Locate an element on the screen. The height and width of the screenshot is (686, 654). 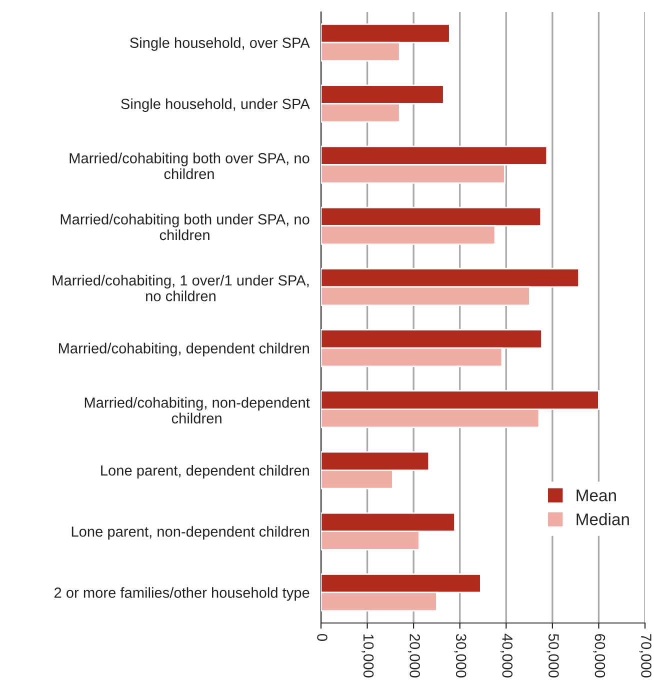
y-tick-label: Married/cohabiting, 1 over/1 under SPA, no children is located at coordinates (180, 288).